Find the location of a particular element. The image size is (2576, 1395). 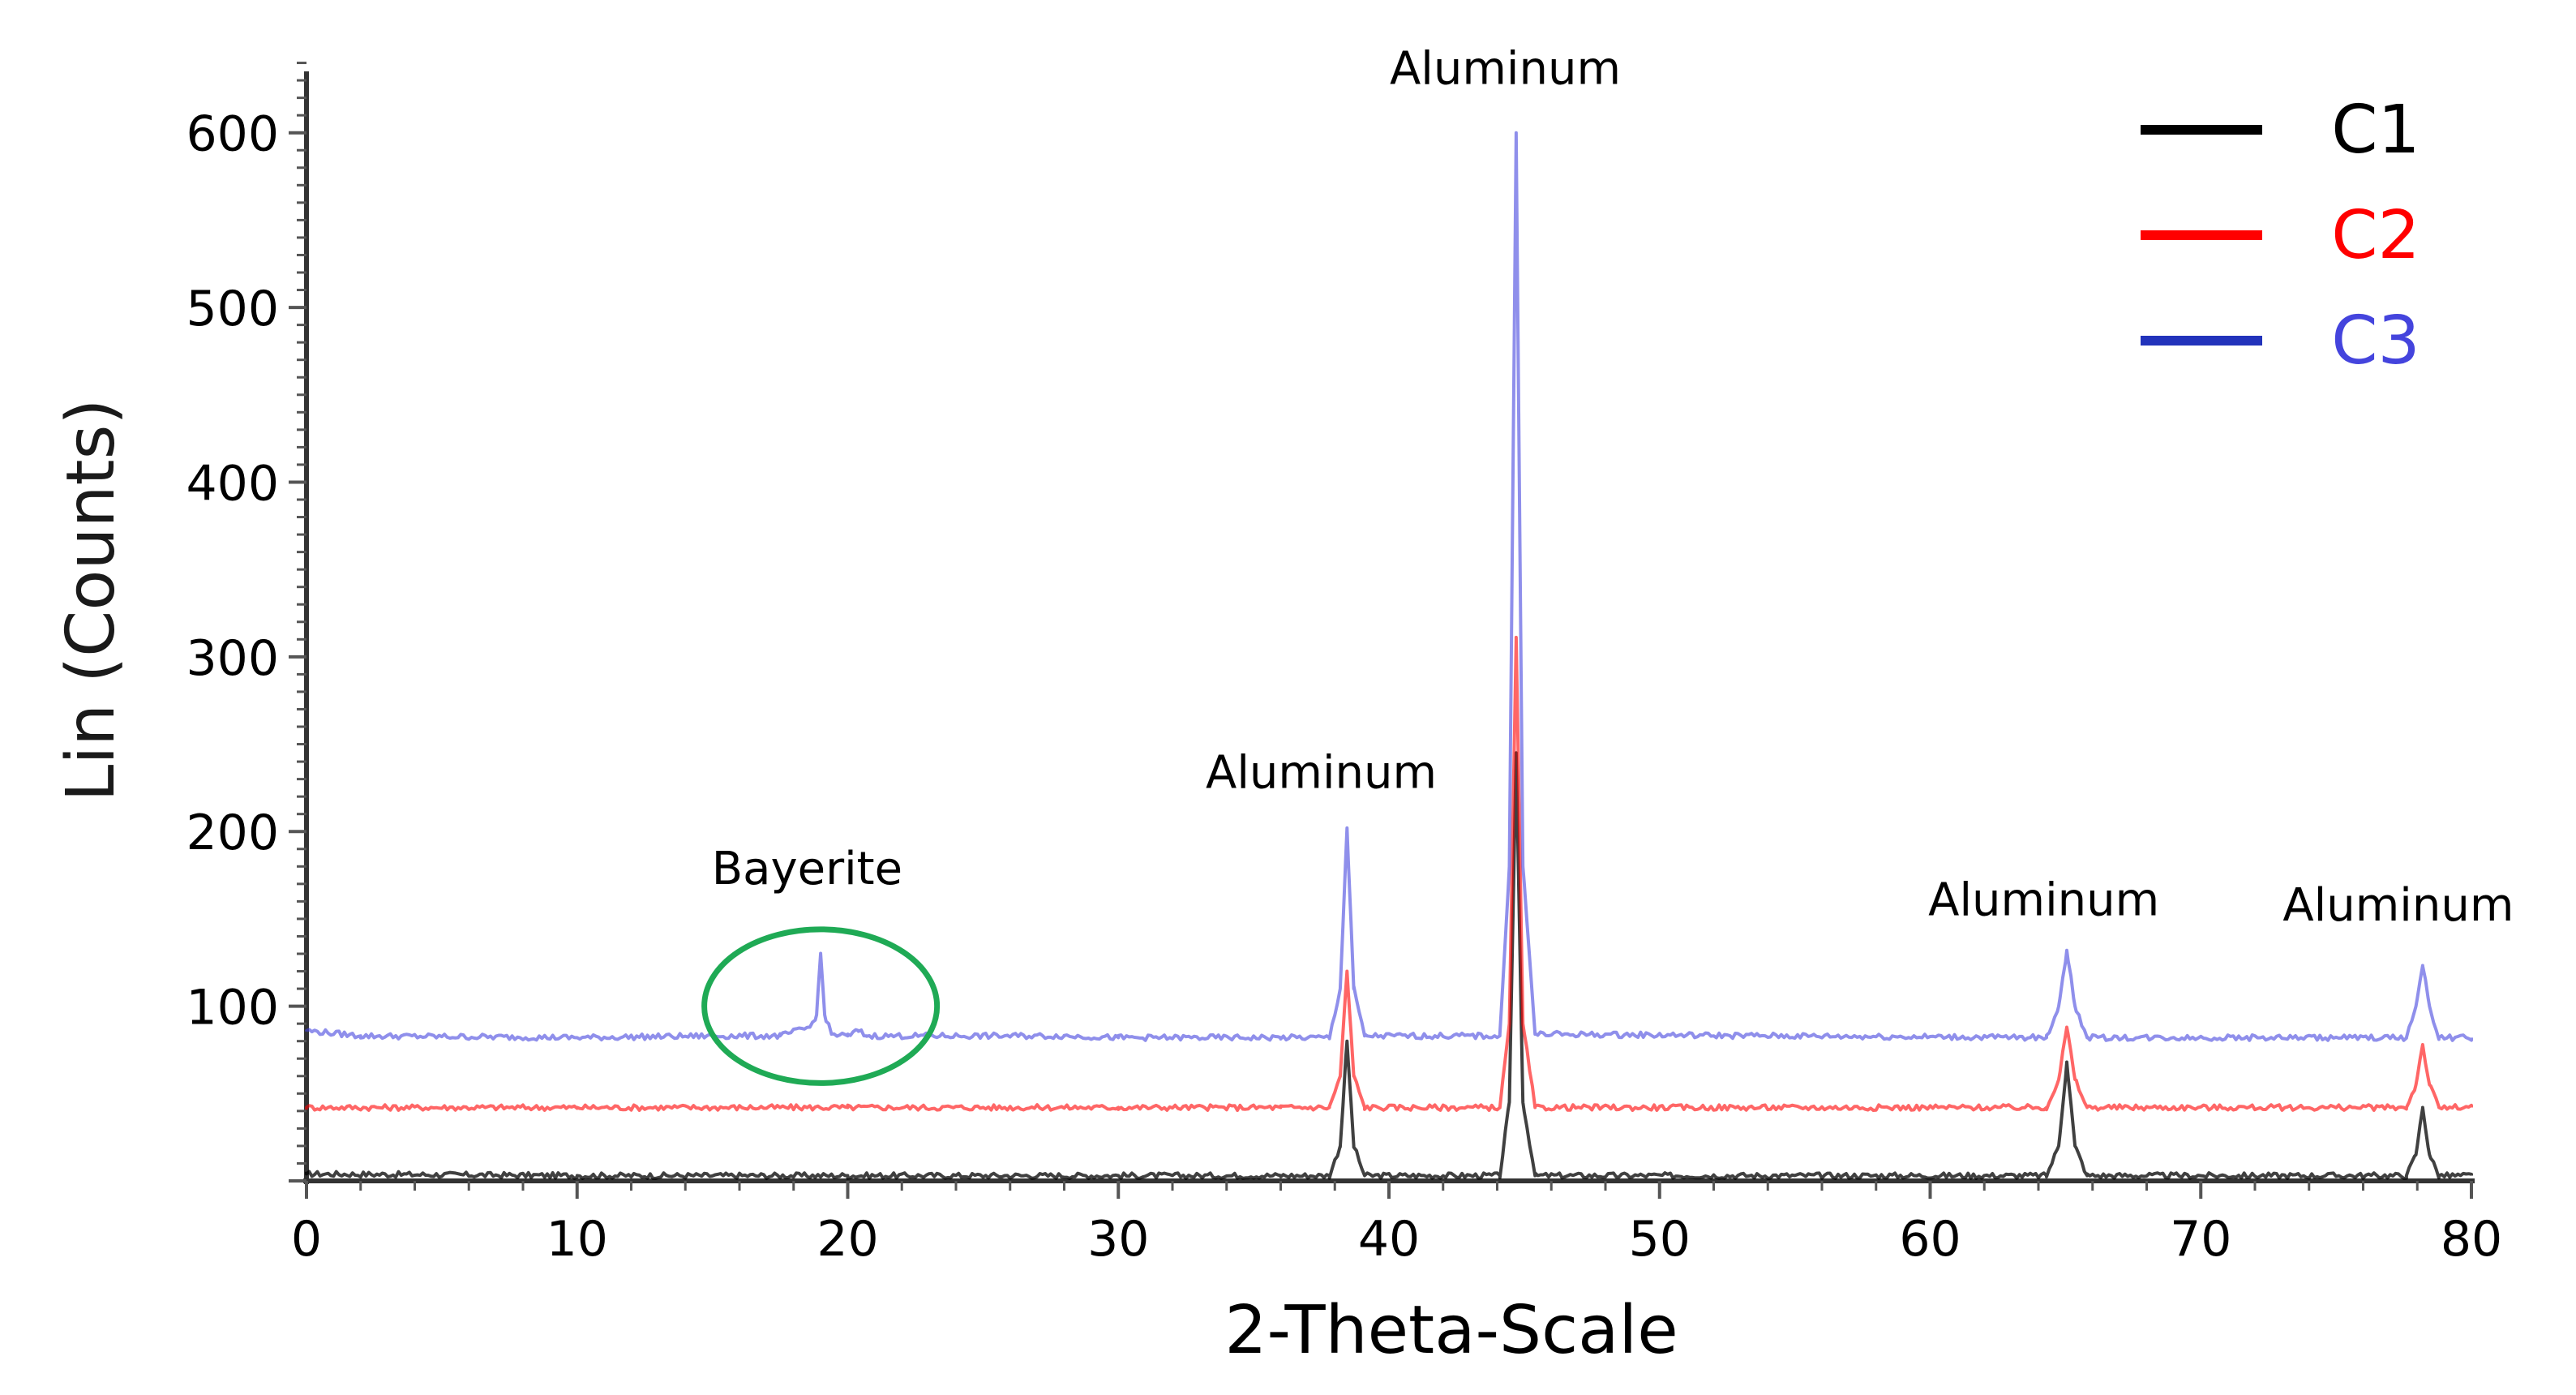

legend-label-c1: C1 is located at coordinates (2375, 130).